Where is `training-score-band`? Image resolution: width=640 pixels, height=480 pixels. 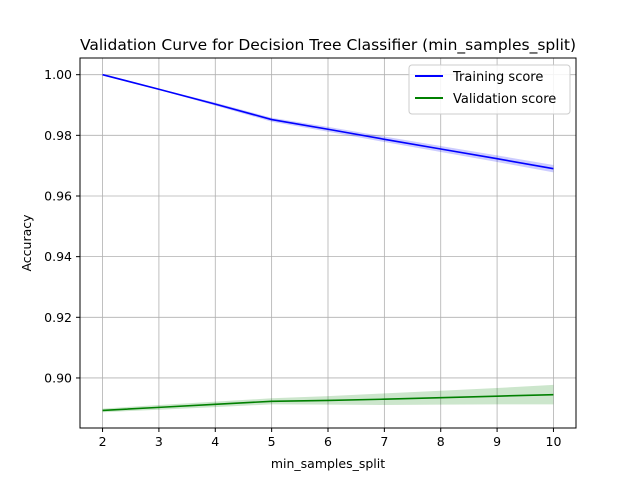
training-score-band is located at coordinates (328, 123).